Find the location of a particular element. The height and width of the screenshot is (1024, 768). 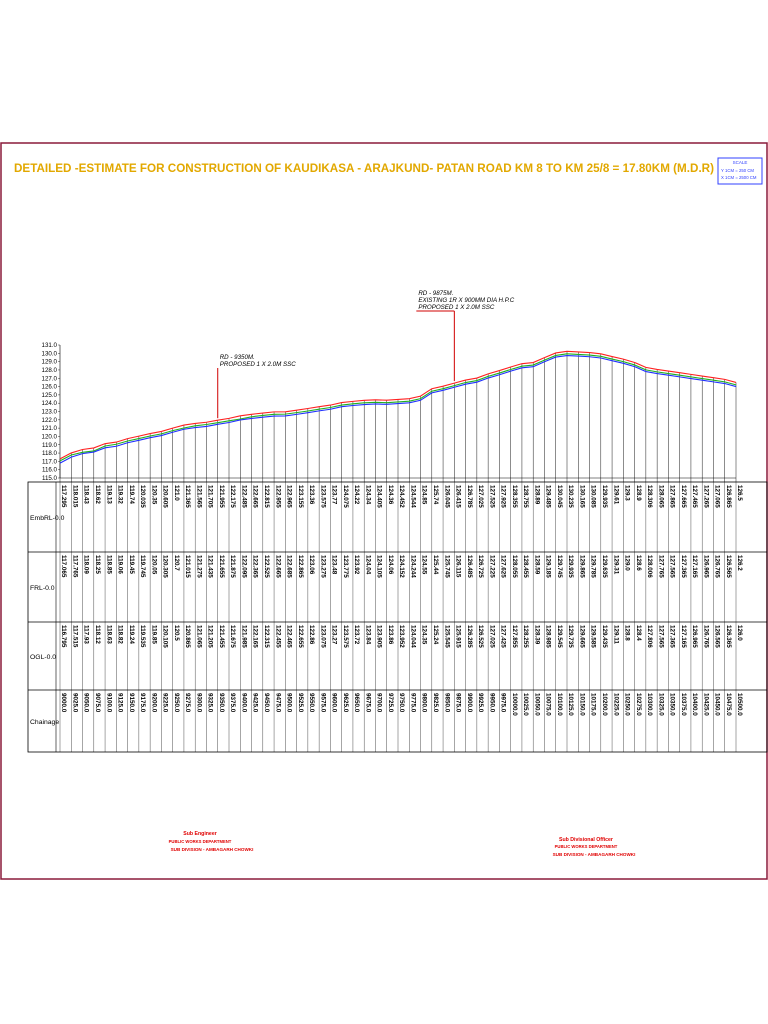

table-cell: 125.24 is located at coordinates (435, 635).